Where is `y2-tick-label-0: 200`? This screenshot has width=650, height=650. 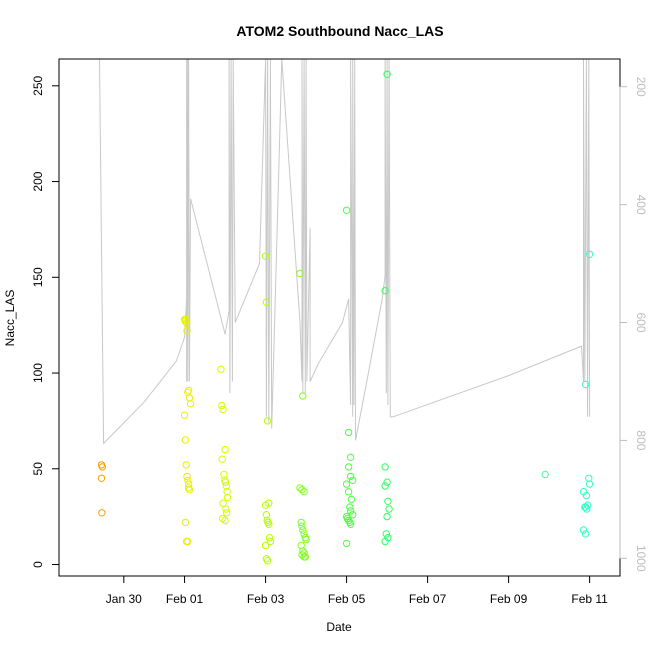 y2-tick-label-0: 200 is located at coordinates (641, 87).